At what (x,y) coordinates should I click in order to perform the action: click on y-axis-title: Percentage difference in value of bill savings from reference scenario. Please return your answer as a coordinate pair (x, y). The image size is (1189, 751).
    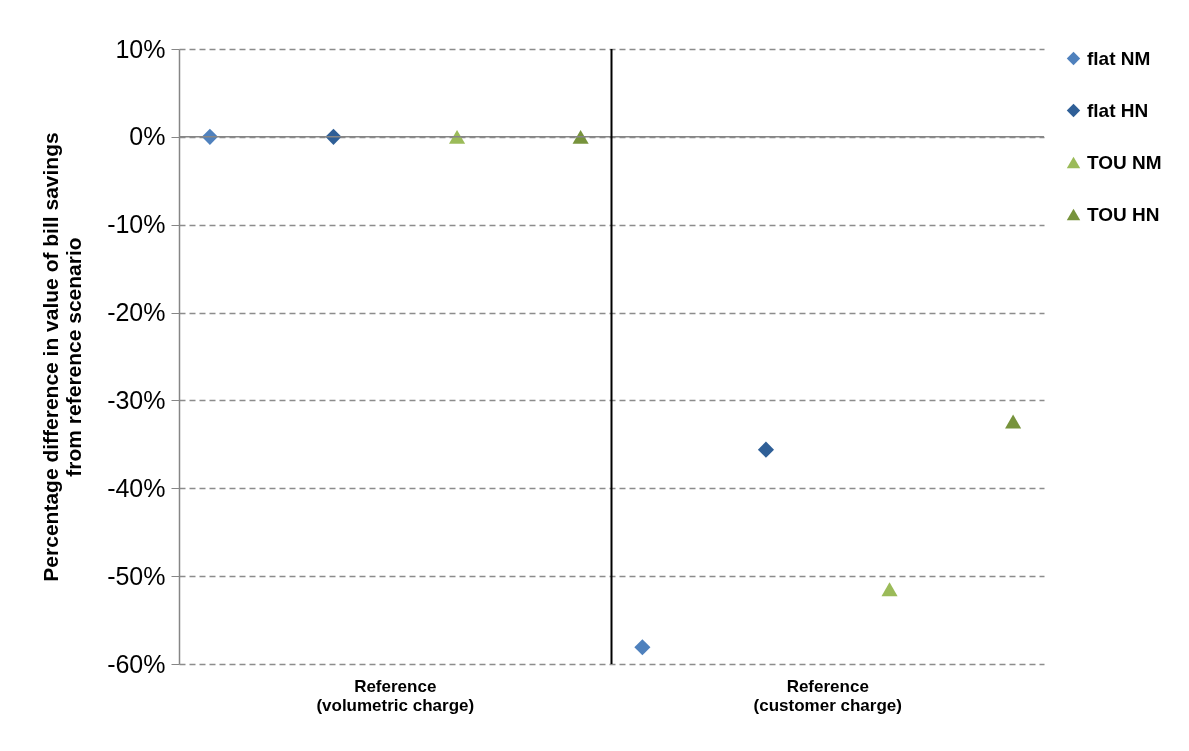
    Looking at the image, I should click on (62, 357).